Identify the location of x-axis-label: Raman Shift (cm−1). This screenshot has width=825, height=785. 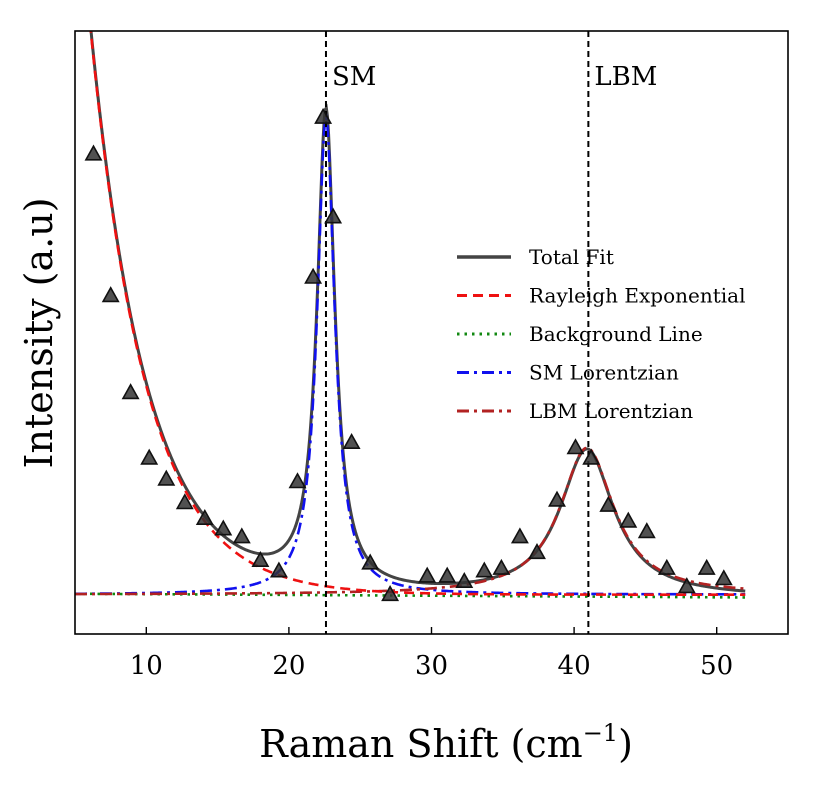
(446, 742).